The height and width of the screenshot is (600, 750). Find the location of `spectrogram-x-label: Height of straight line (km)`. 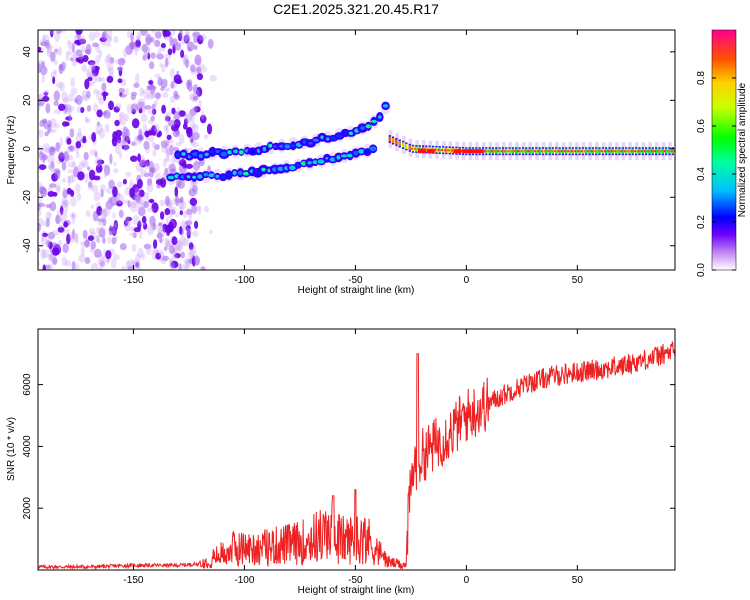

spectrogram-x-label: Height of straight line (km) is located at coordinates (356, 290).